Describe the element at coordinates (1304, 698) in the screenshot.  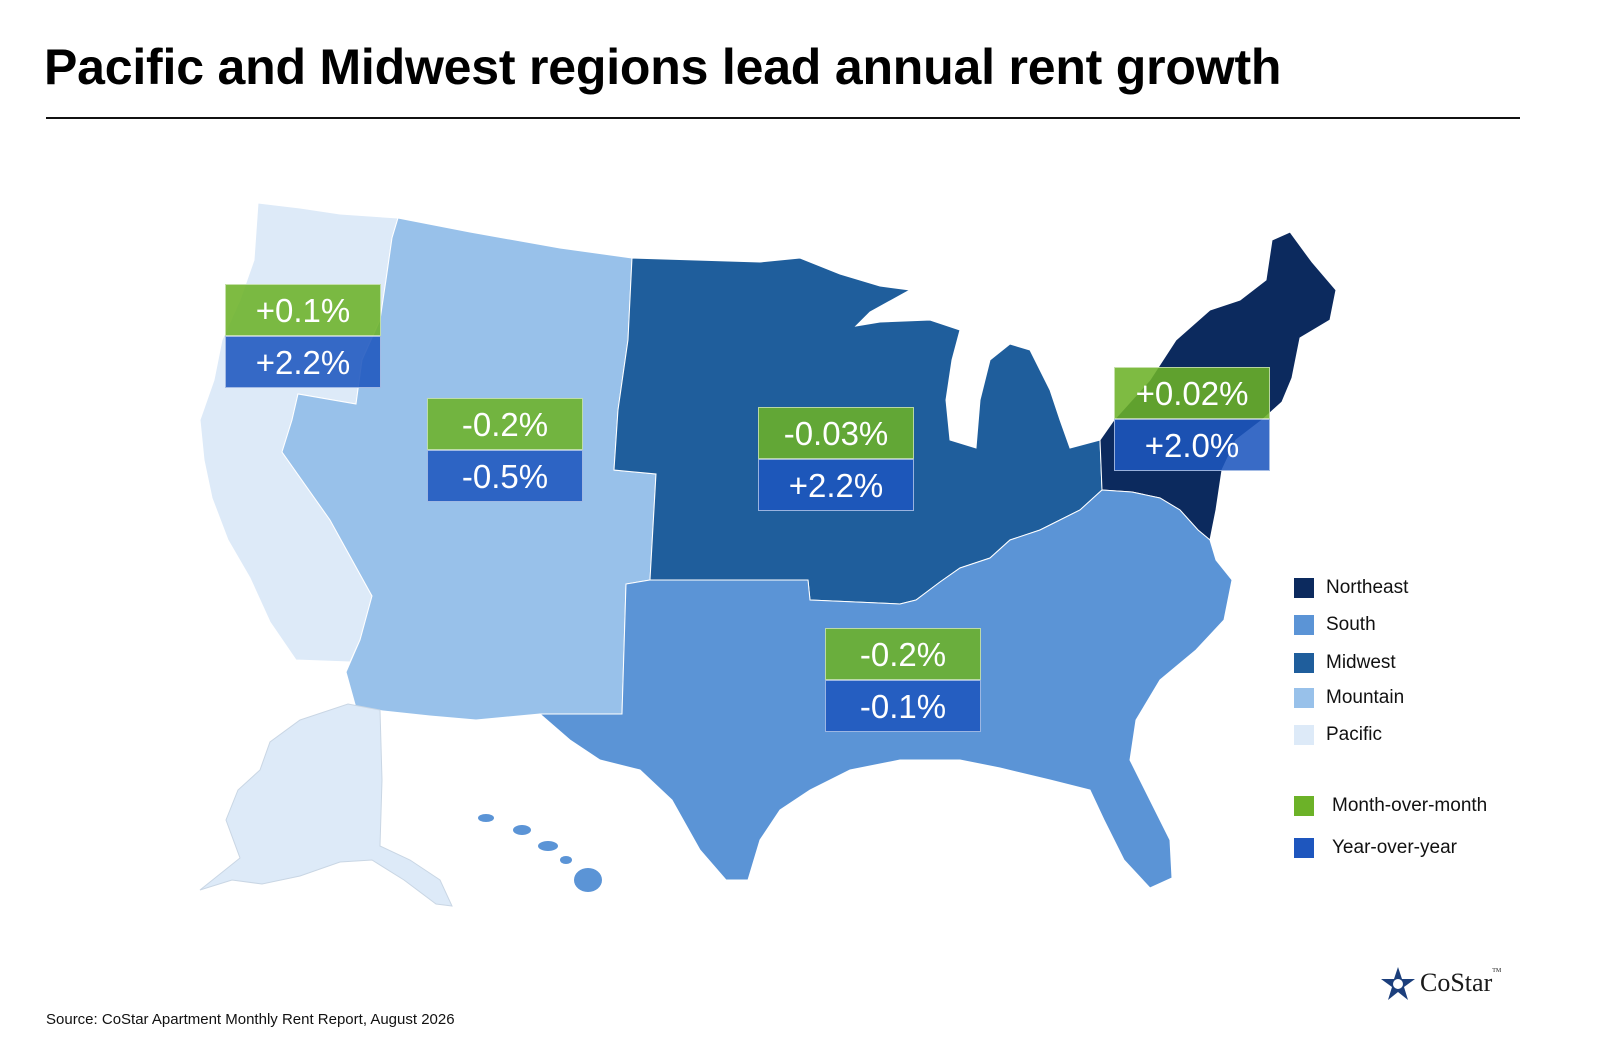
I see `legend-swatch-mountain` at that location.